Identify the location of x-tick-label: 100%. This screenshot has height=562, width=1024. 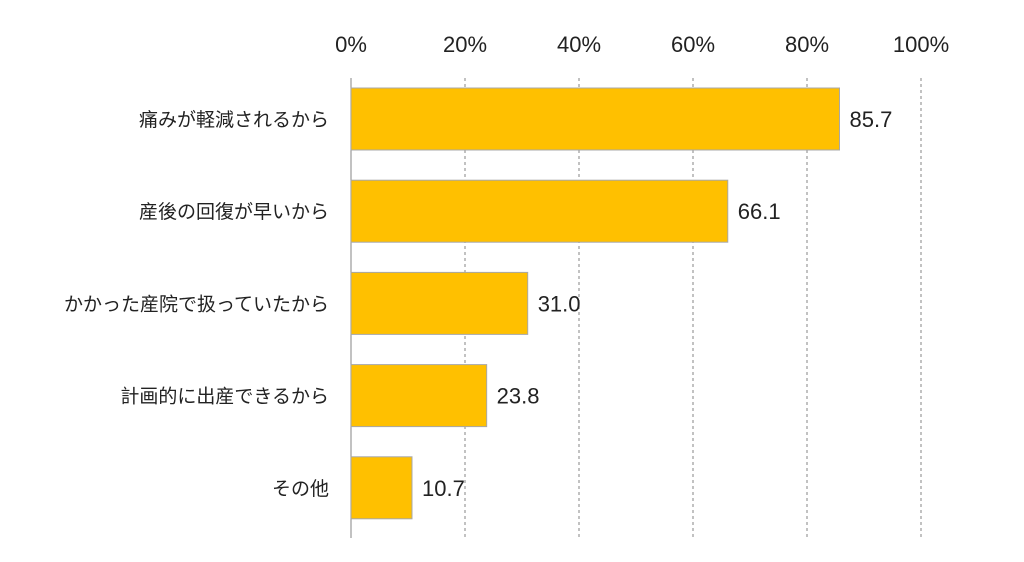
(921, 44).